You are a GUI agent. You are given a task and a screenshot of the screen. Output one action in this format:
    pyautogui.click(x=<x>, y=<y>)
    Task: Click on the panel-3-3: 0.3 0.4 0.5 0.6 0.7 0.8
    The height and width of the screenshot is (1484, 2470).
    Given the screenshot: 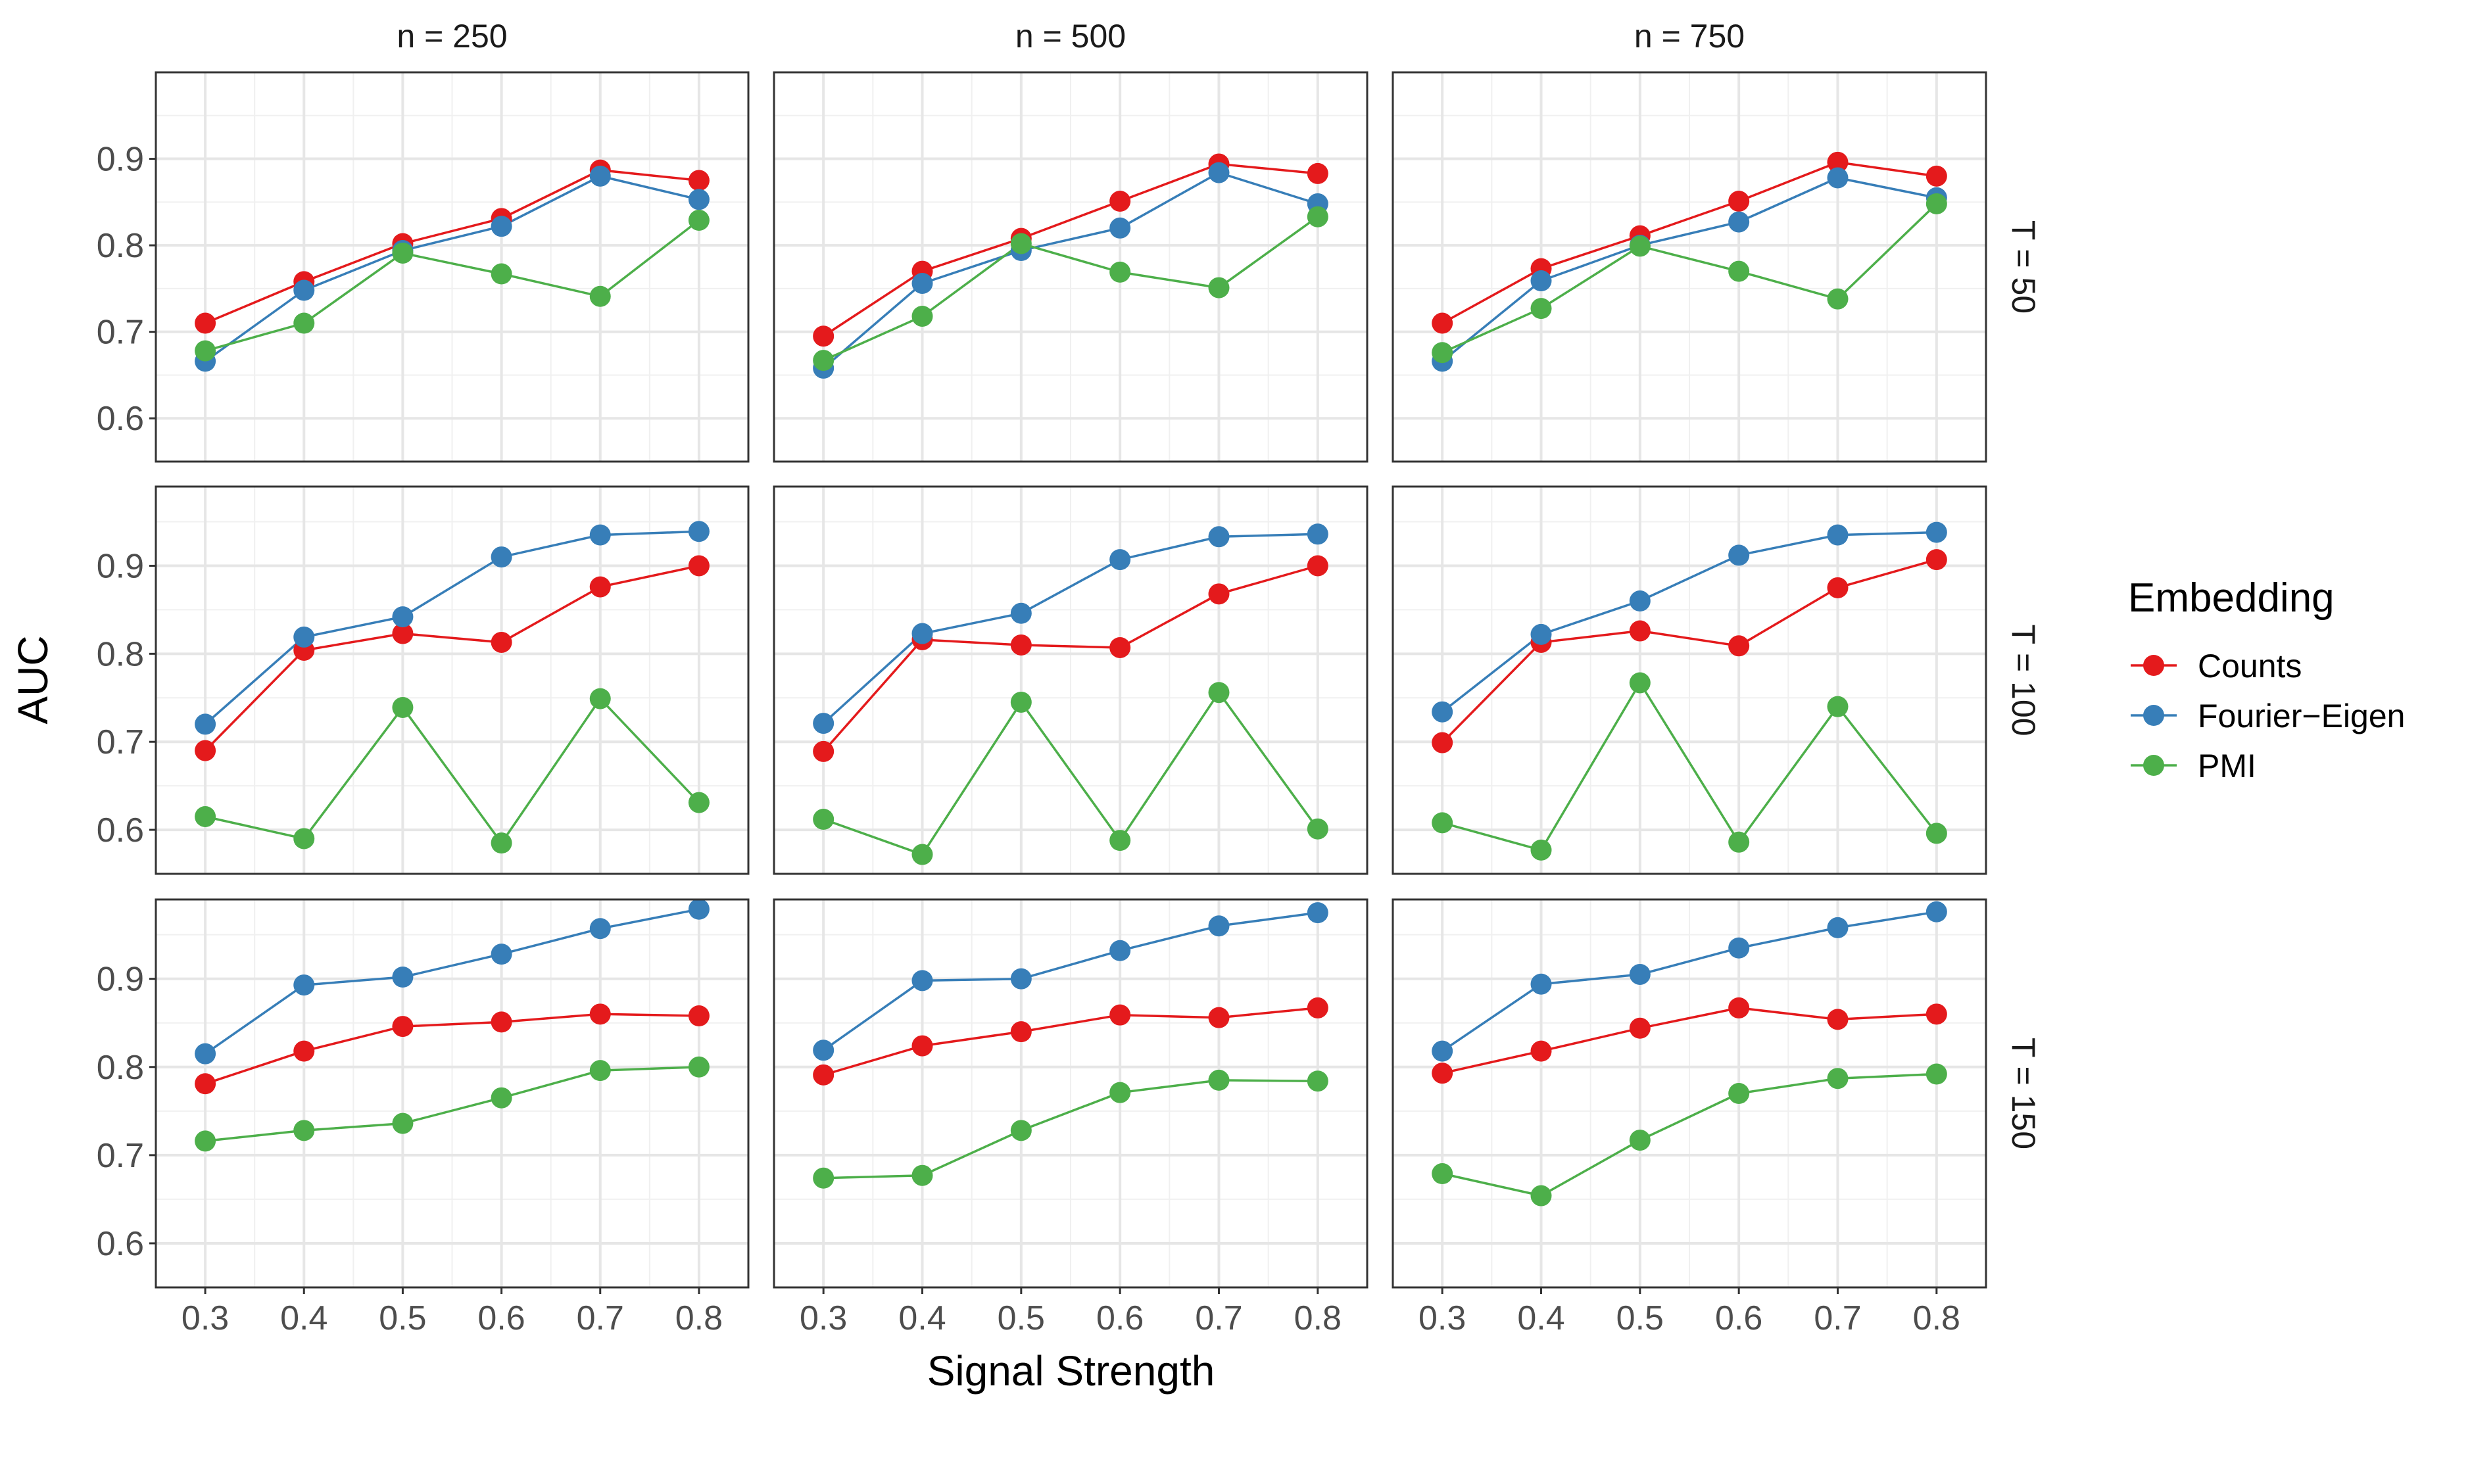 What is the action you would take?
    pyautogui.click(x=1689, y=1117)
    